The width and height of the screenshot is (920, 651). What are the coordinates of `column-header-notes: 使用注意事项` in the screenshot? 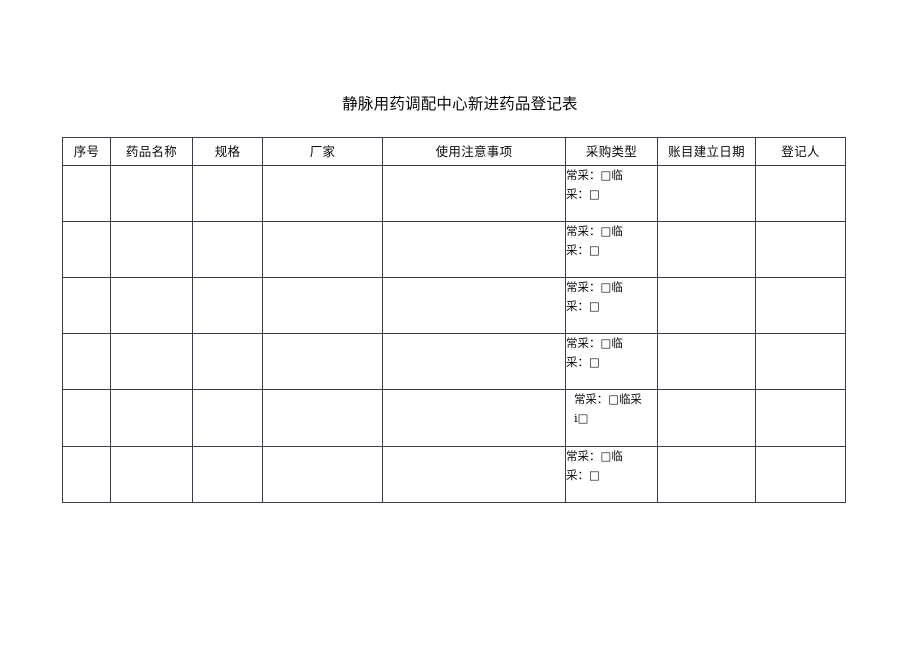 It's located at (474, 151).